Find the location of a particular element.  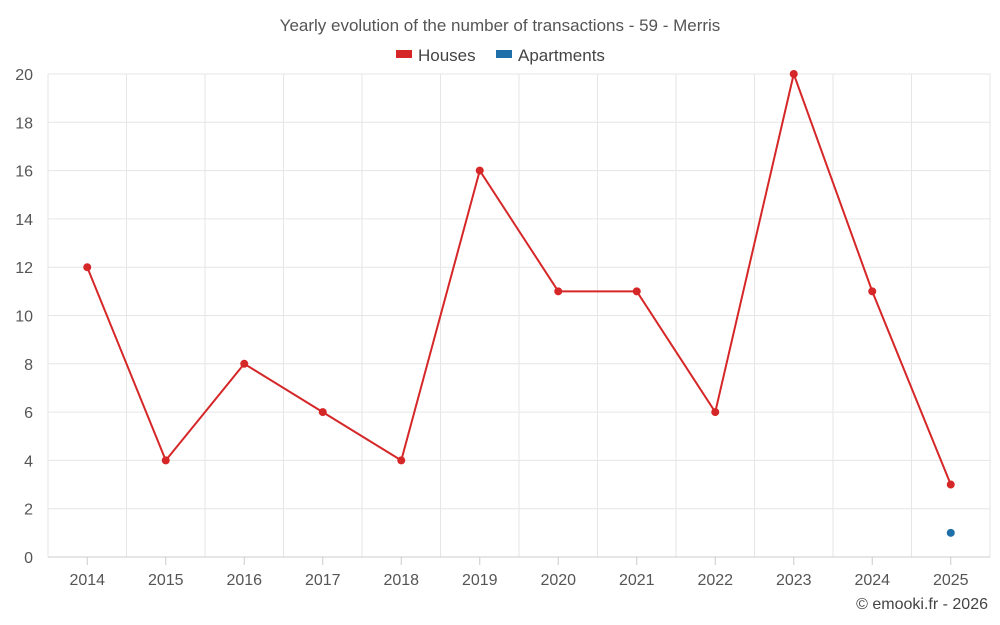

x-tick-label: 2024 is located at coordinates (872, 580).